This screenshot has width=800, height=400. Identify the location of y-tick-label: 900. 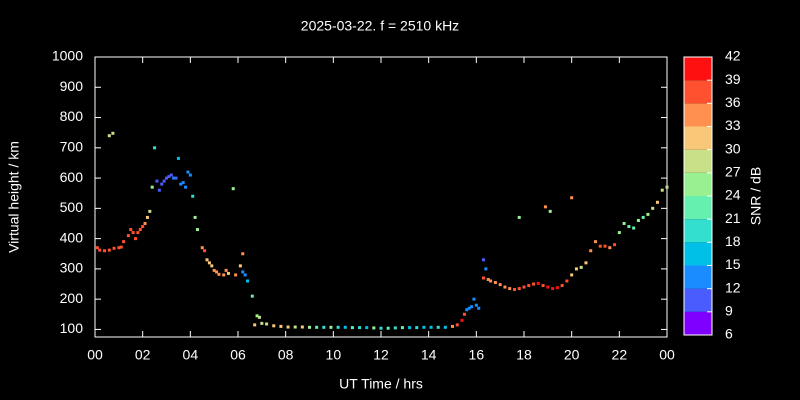
(72, 86).